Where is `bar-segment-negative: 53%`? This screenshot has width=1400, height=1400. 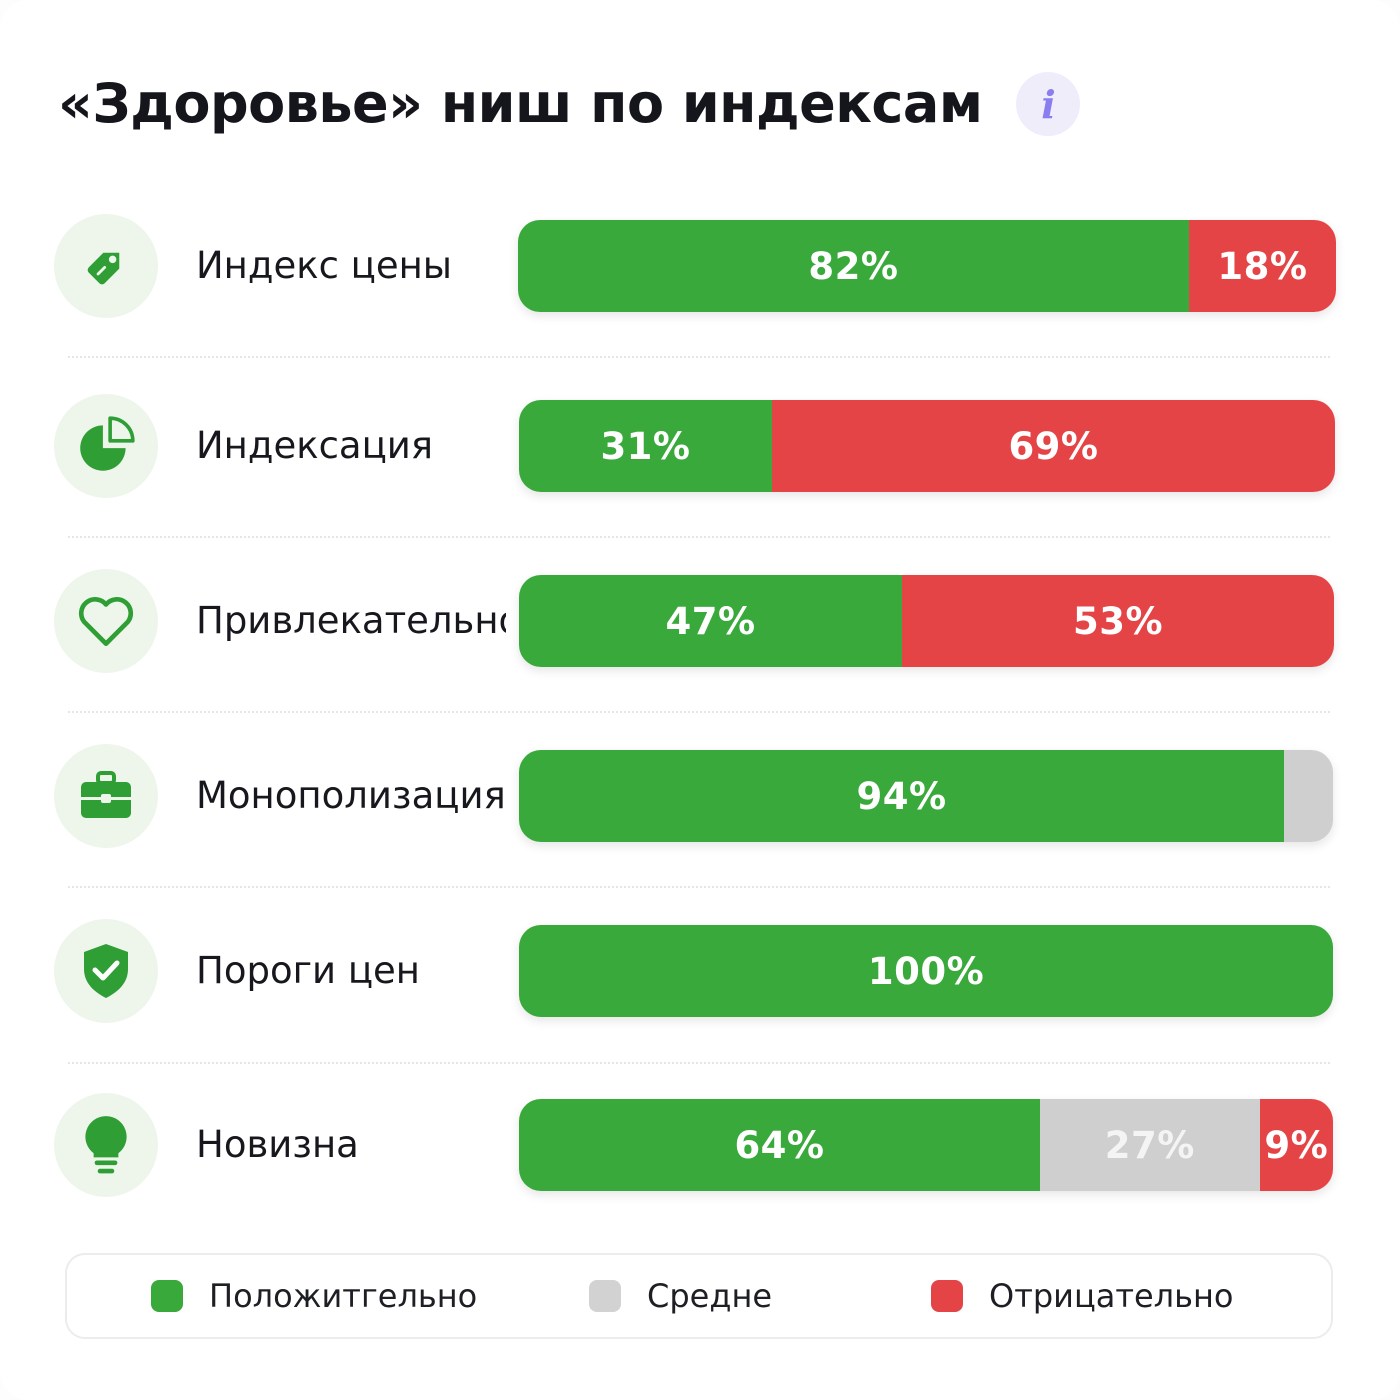 bar-segment-negative: 53% is located at coordinates (1118, 621).